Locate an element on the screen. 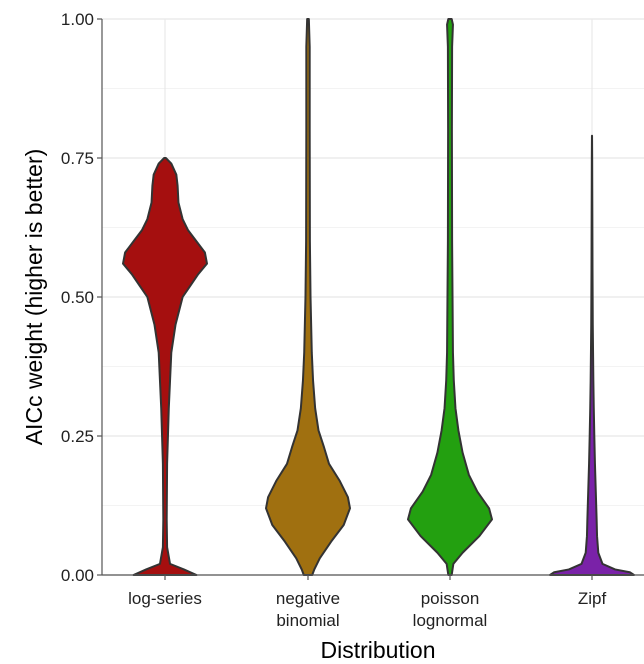 Image resolution: width=644 pixels, height=664 pixels. x-tick-label-line: poisson is located at coordinates (450, 598).